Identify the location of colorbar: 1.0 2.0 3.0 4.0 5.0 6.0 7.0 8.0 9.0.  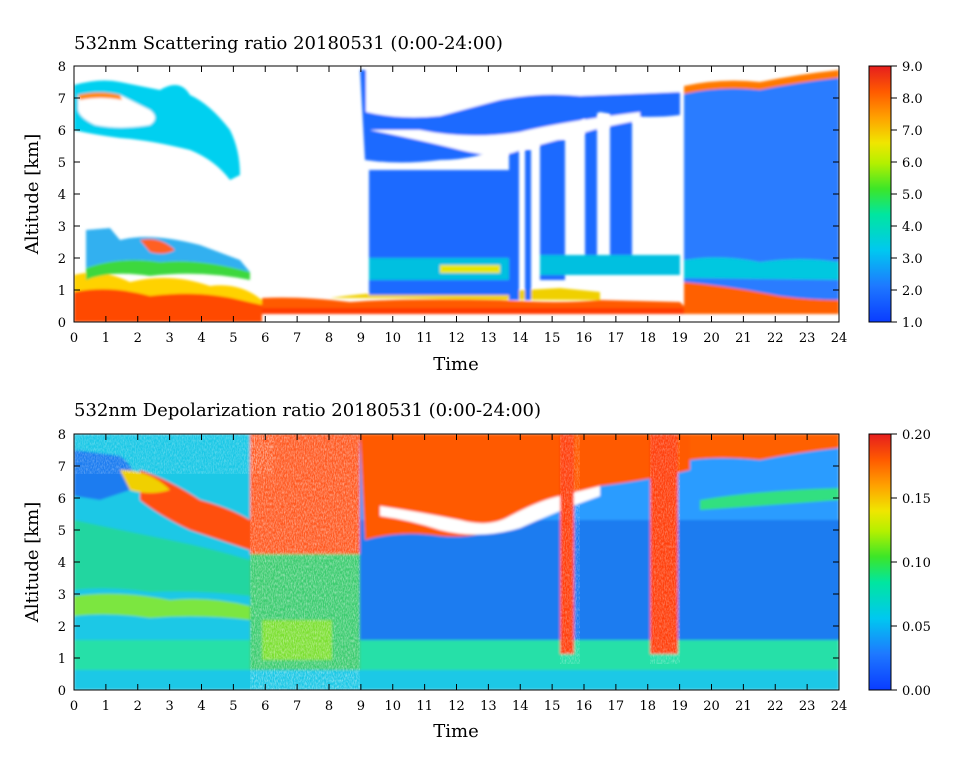
(895, 195).